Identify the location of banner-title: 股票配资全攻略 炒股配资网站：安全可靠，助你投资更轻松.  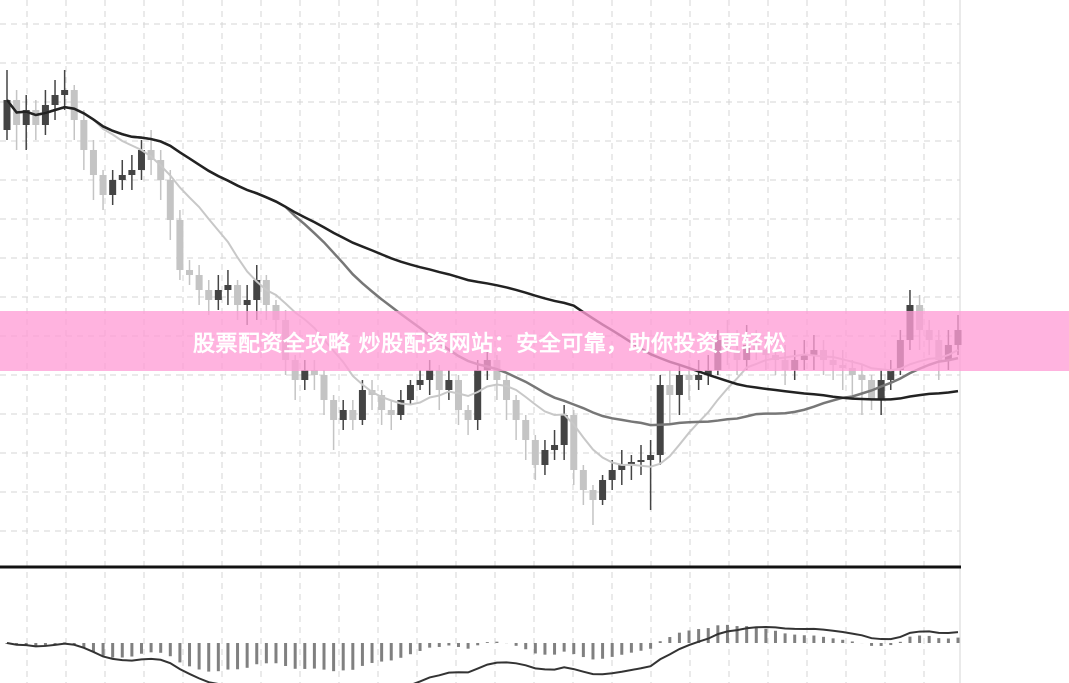
(490, 344).